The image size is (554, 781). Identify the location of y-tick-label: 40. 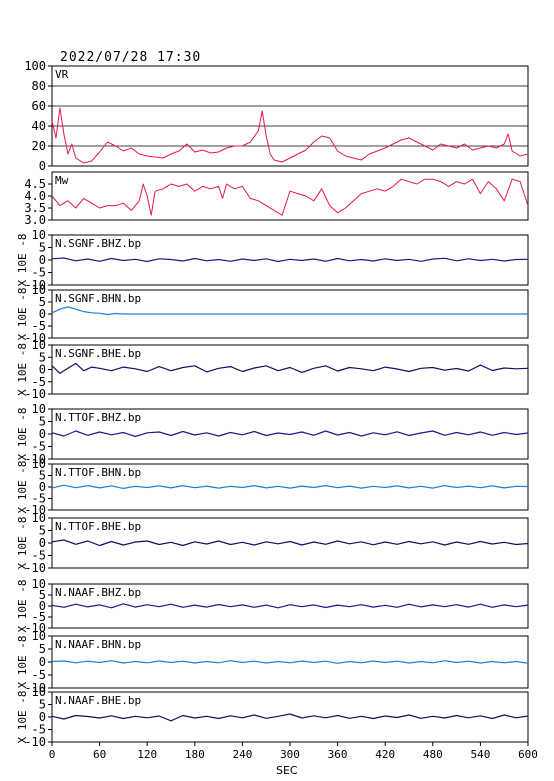
(39, 126).